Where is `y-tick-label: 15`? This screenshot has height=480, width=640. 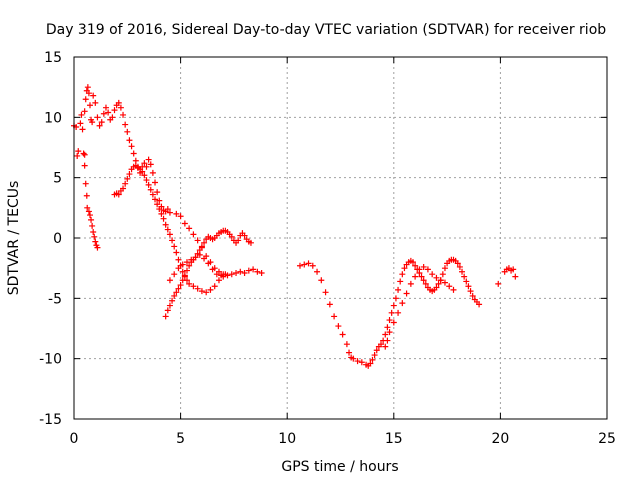
y-tick-label: 15 is located at coordinates (53, 58).